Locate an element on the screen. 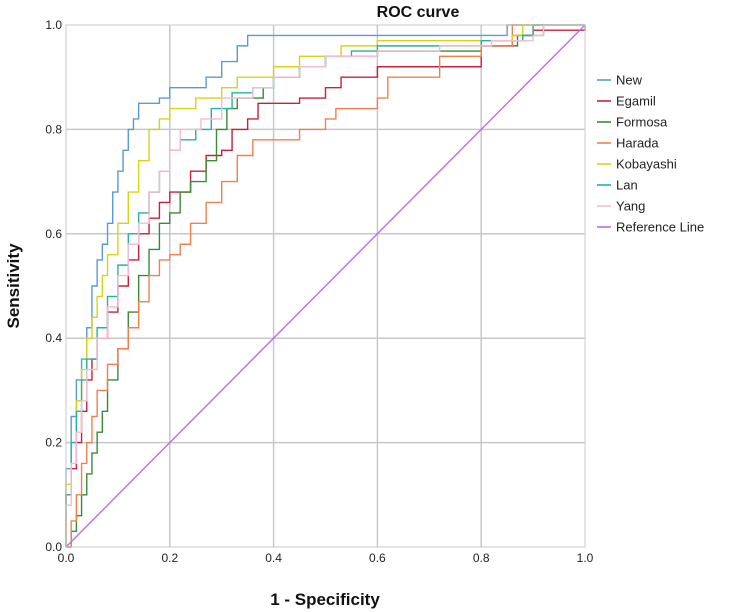 The width and height of the screenshot is (744, 612). y-tick-label: 0.8 is located at coordinates (53, 129).